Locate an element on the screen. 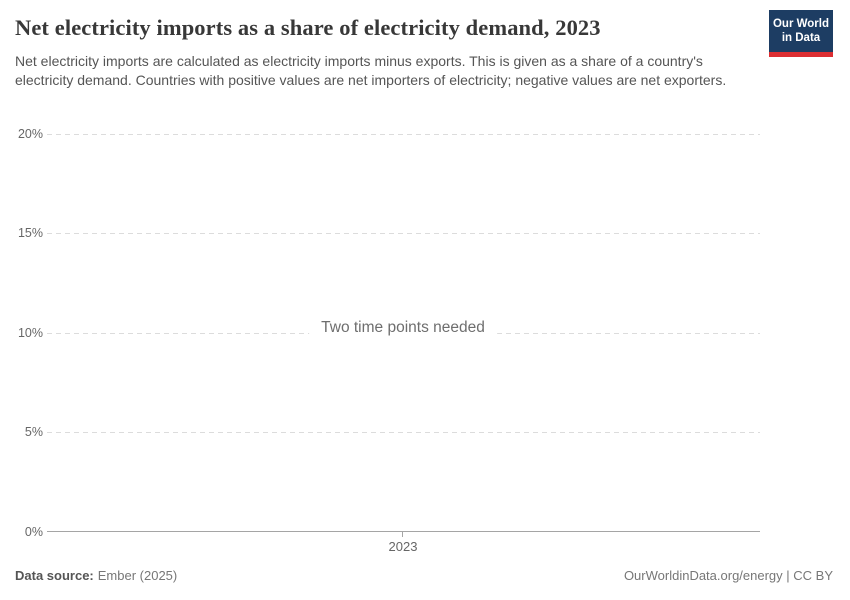 The width and height of the screenshot is (850, 600). x-tick-mark-2023 is located at coordinates (402, 534).